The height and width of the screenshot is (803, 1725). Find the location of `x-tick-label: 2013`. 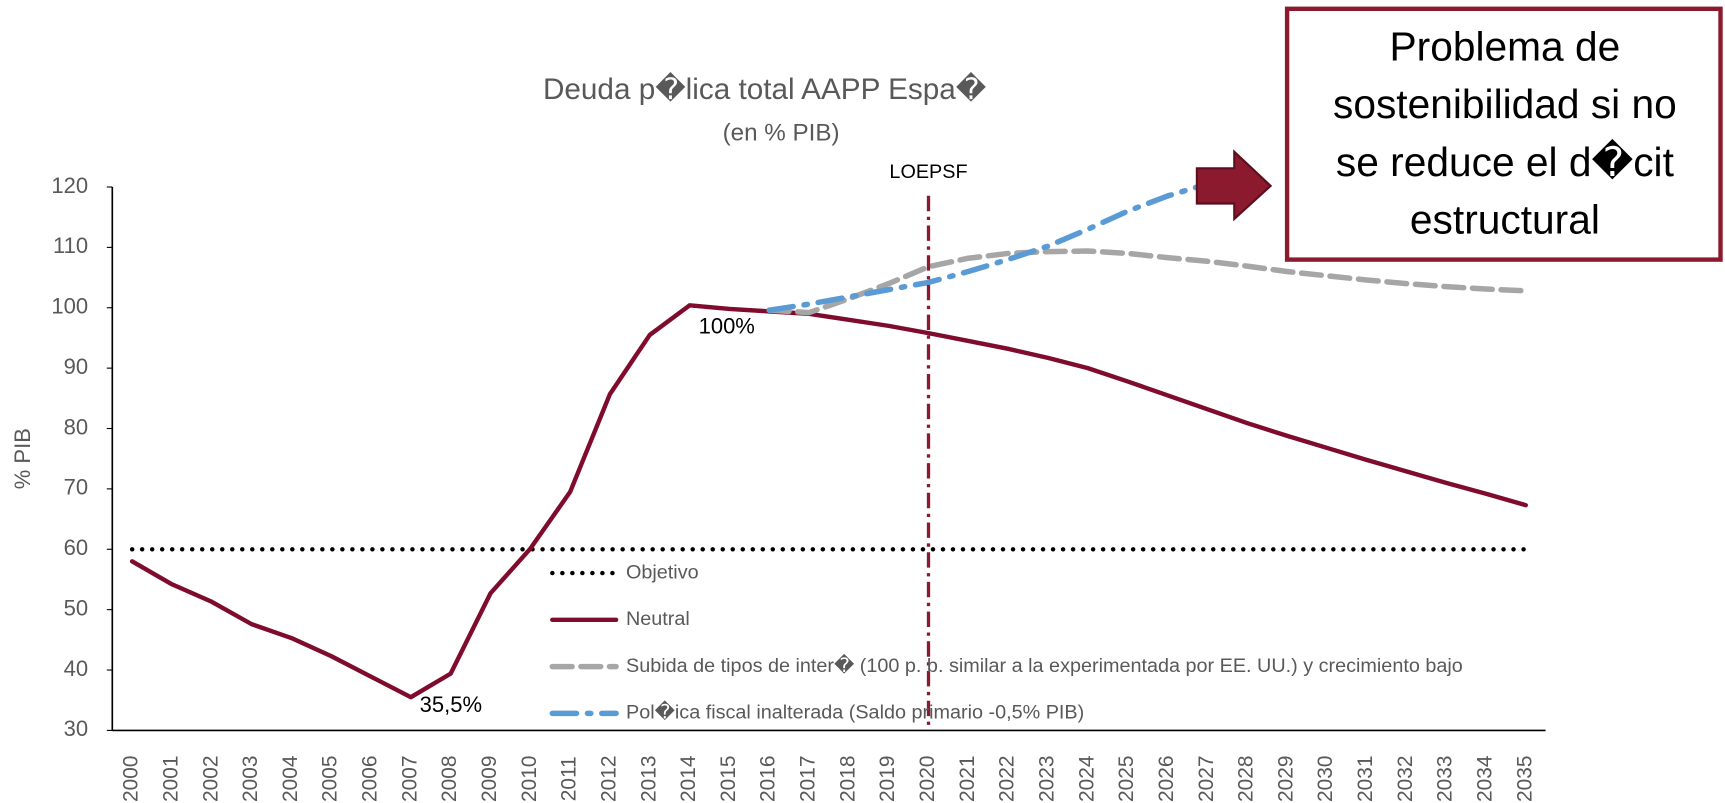

x-tick-label: 2013 is located at coordinates (648, 779).